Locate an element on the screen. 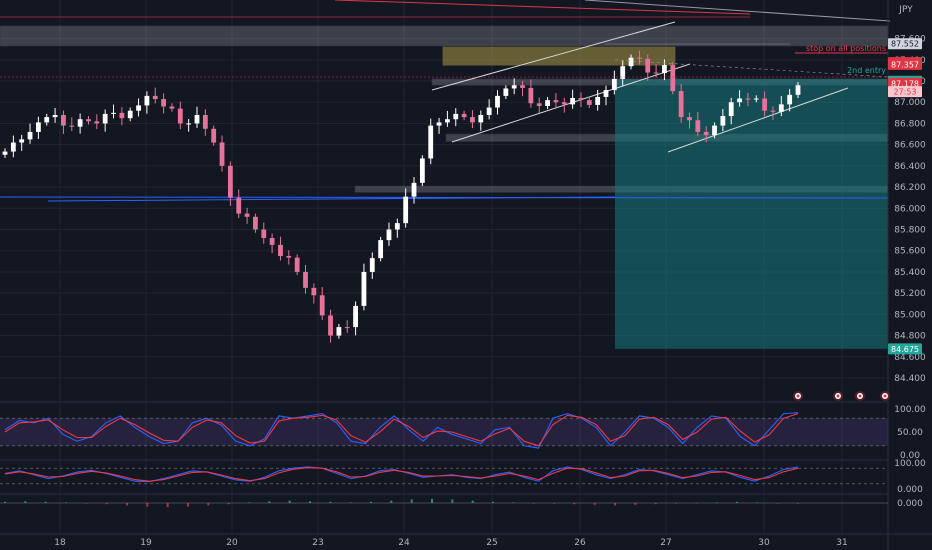 The image size is (932, 550). time-axis: 1819202324252627283031 is located at coordinates (425, 543).